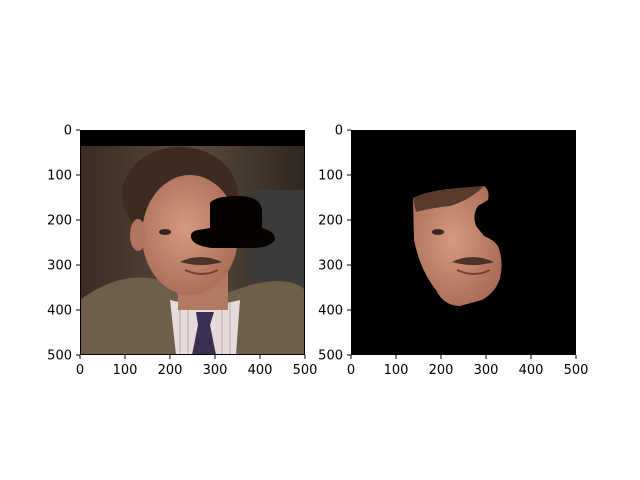 The height and width of the screenshot is (480, 640). What do you see at coordinates (351, 370) in the screenshot?
I see `right-x-tick-label: 0` at bounding box center [351, 370].